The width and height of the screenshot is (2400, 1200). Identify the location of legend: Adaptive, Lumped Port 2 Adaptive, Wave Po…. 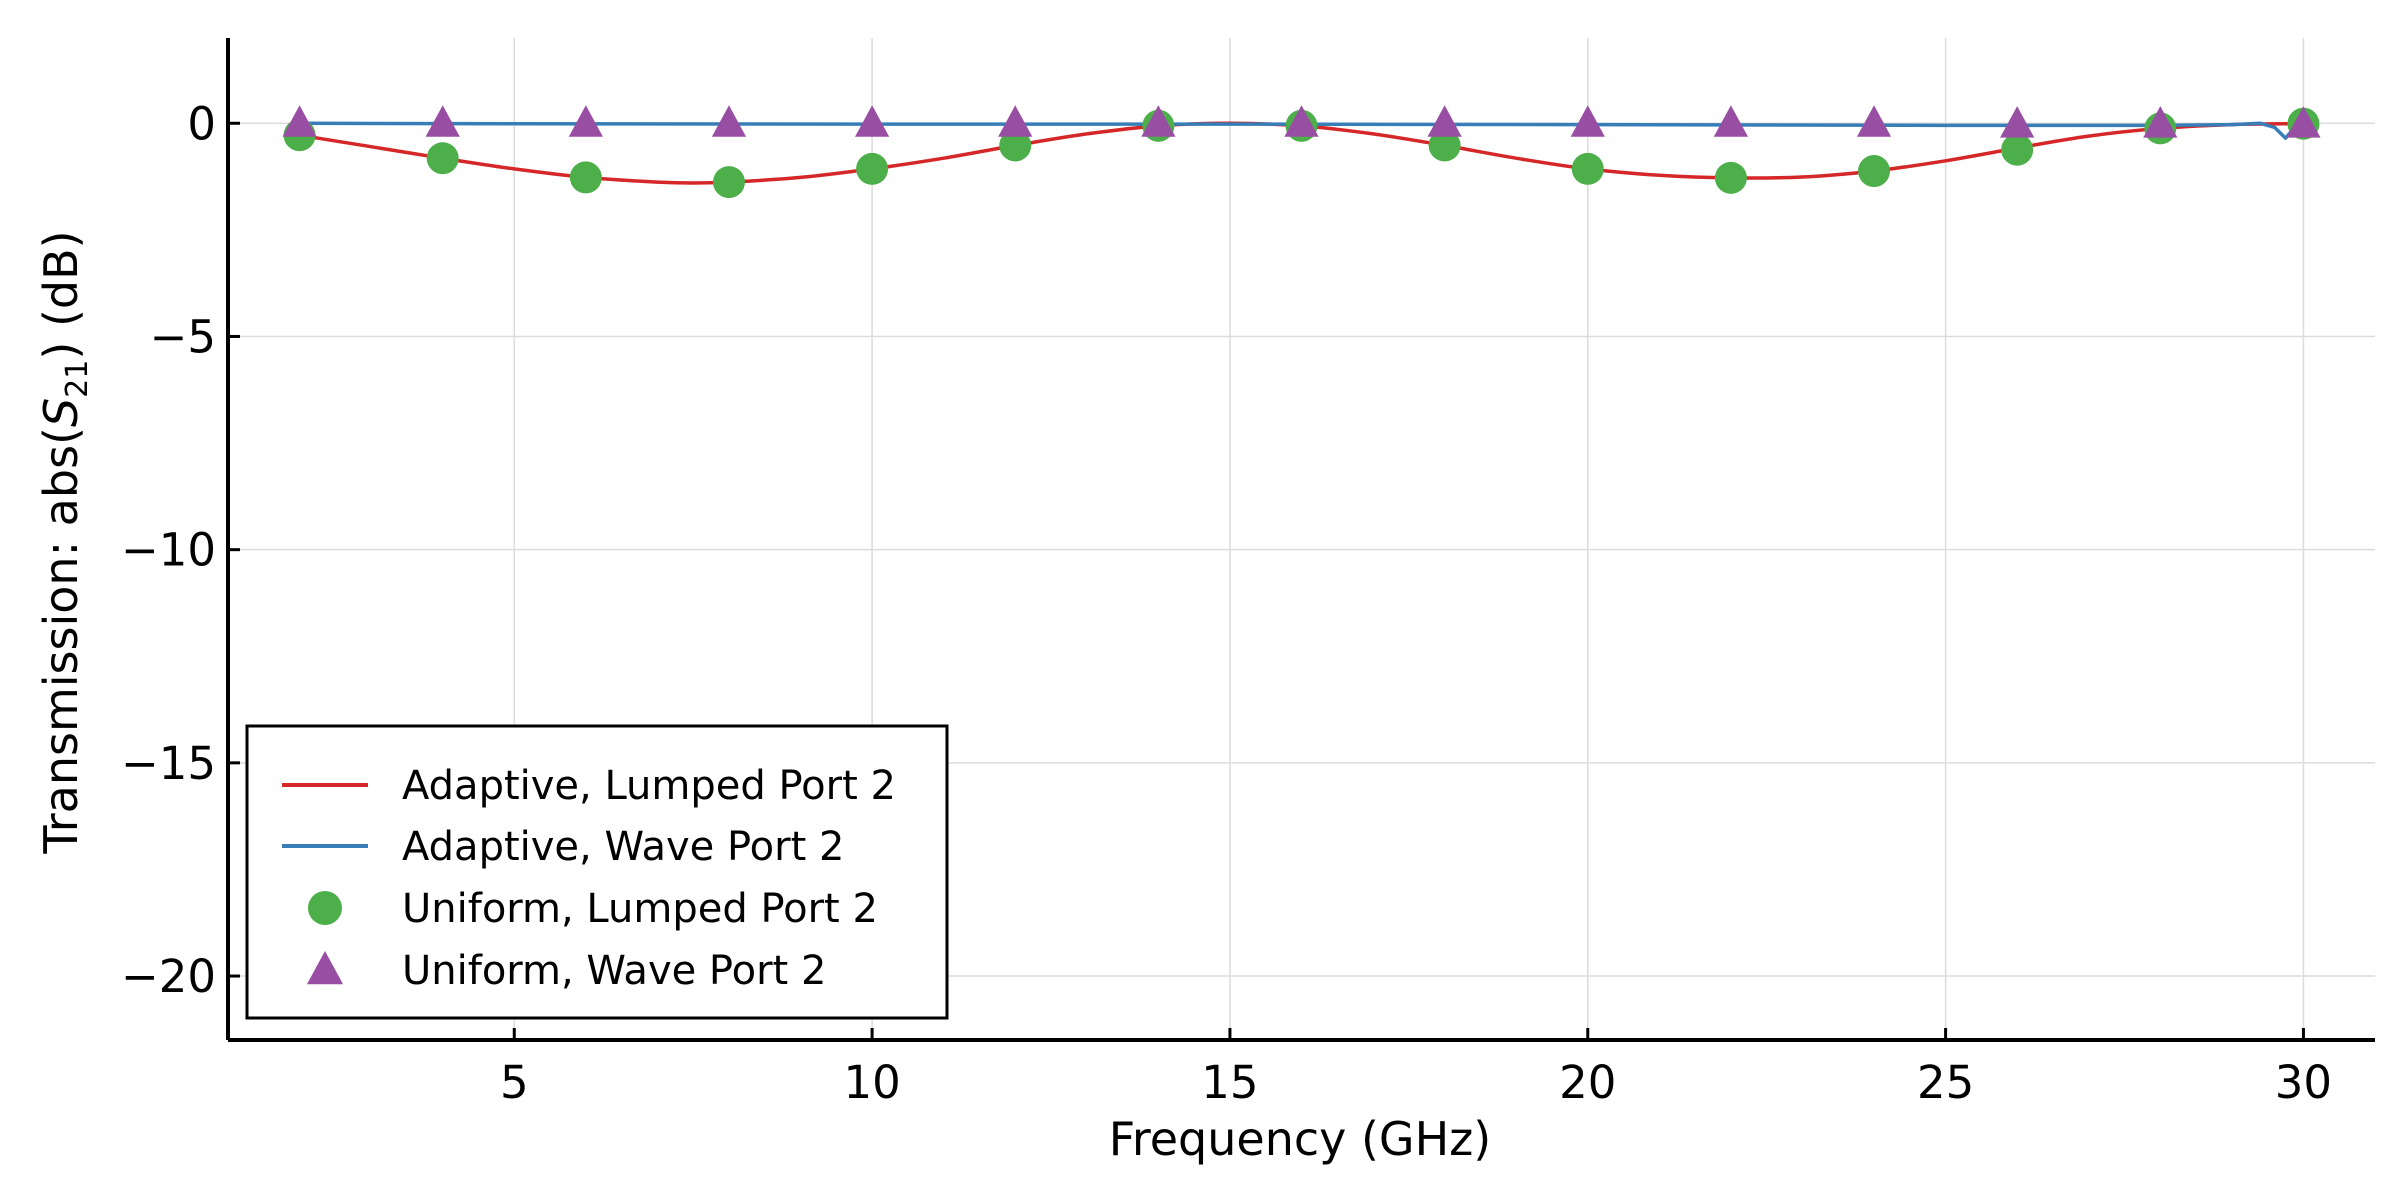
(597, 872).